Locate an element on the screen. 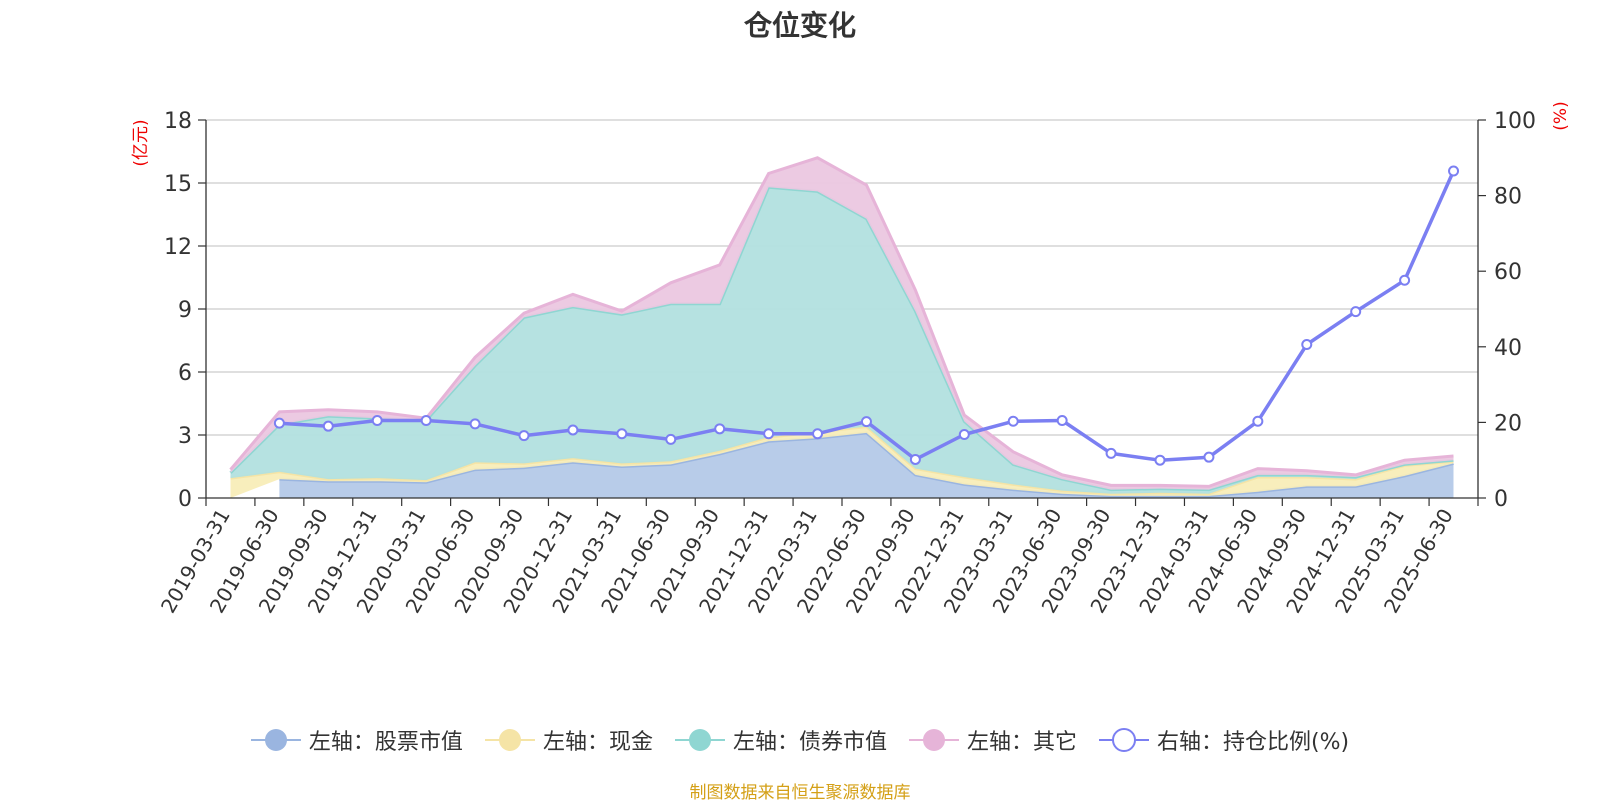  legend-item-0: 左轴：股票市值 is located at coordinates (356, 740).